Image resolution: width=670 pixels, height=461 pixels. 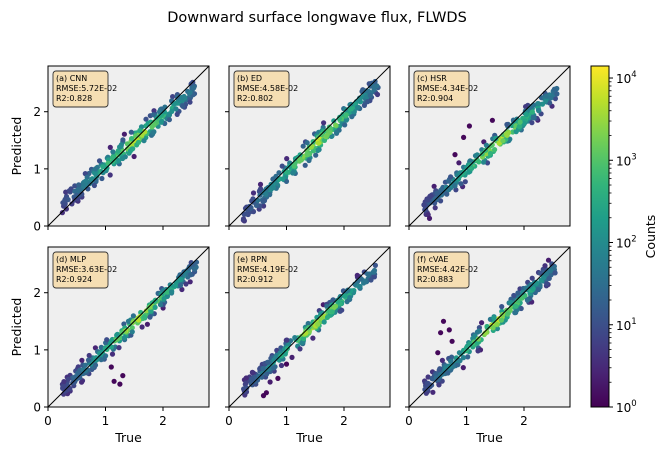 I want to click on y-axis-label: Predicted, so click(x=16, y=327).